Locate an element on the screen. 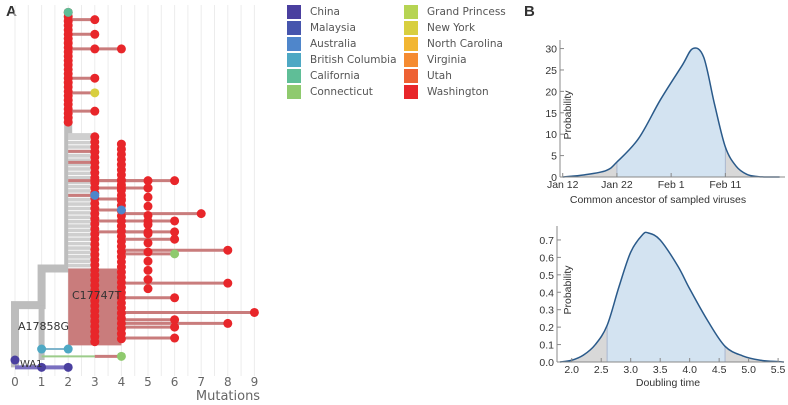  x-tick-label: 3.0 is located at coordinates (630, 370).